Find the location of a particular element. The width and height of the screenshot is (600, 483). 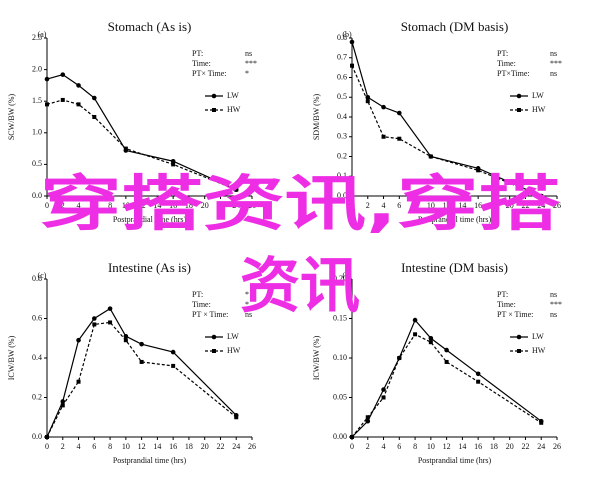

y-tick-label: 0.7 is located at coordinates (342, 57).